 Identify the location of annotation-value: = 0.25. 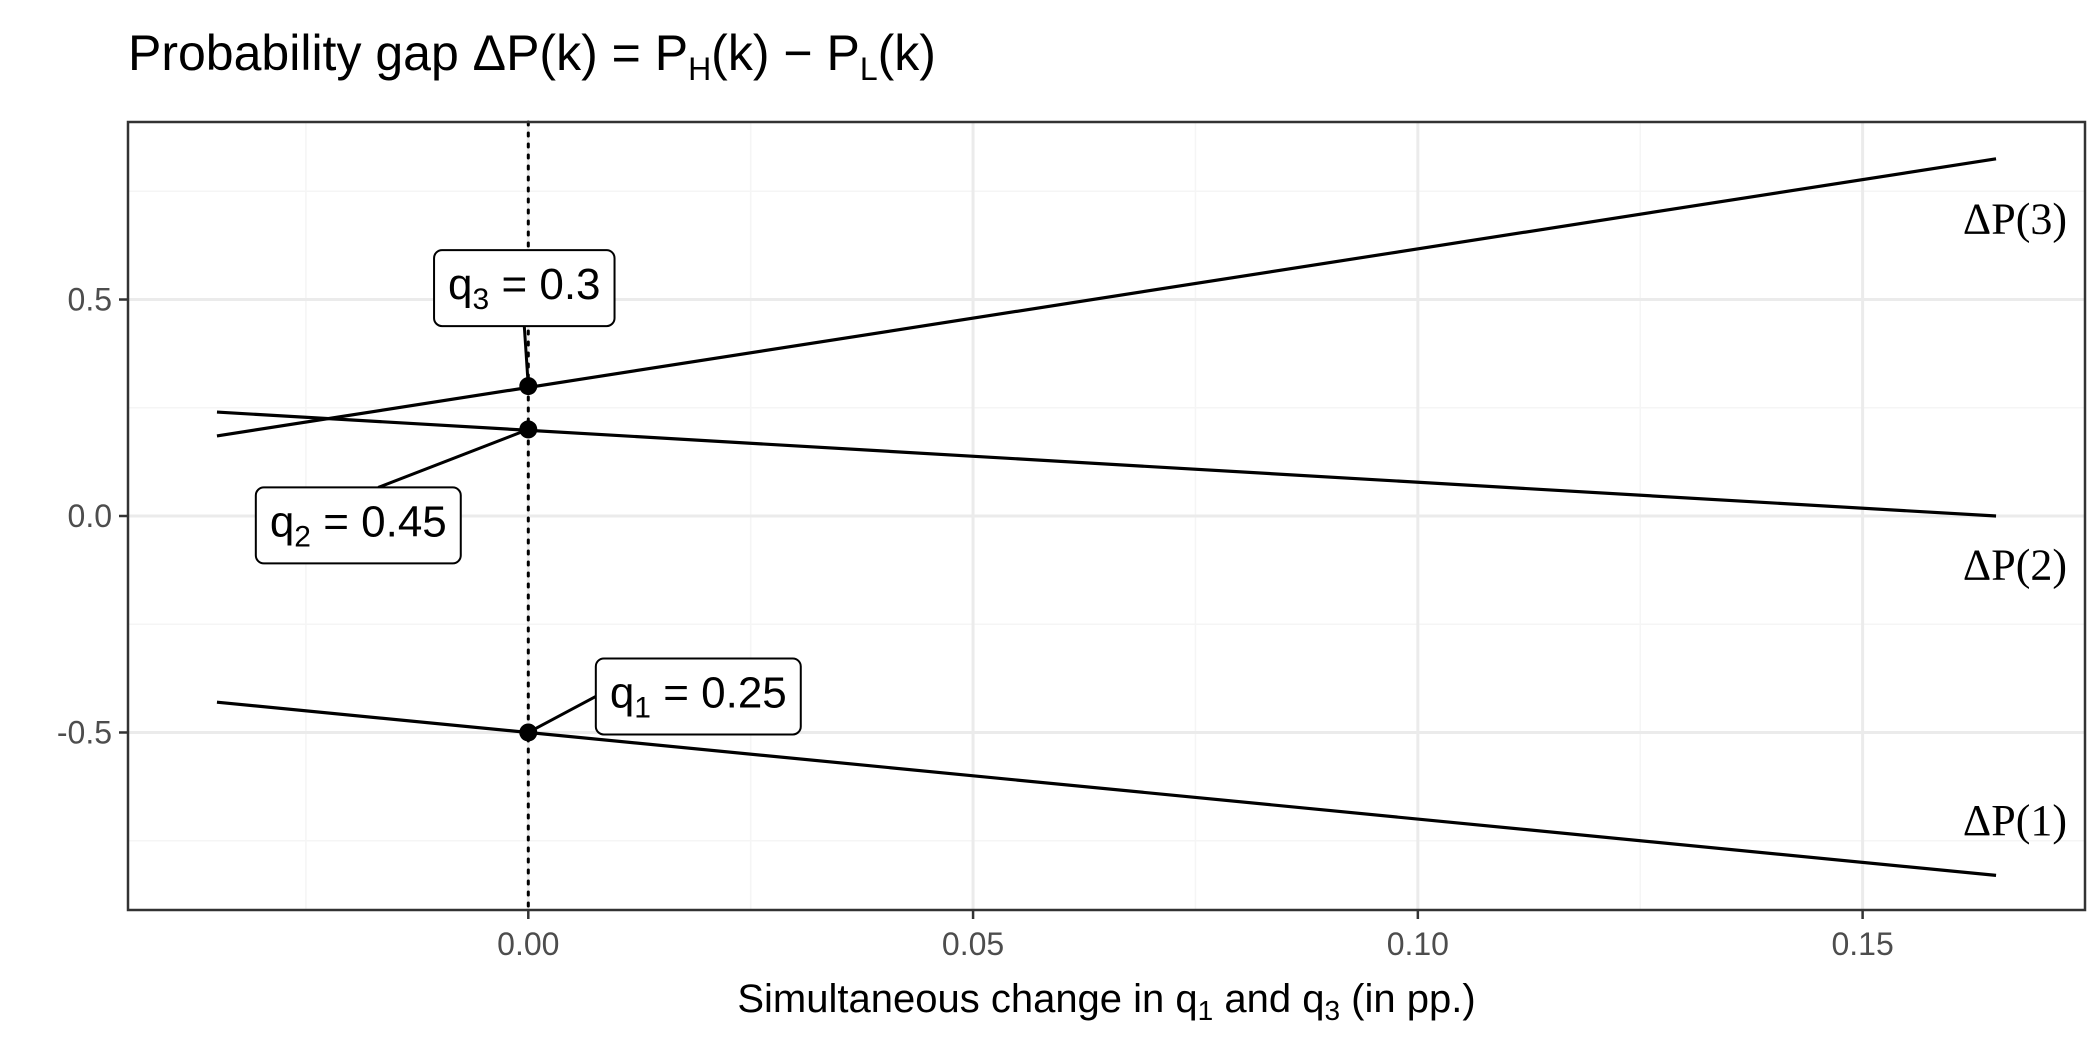
(719, 692).